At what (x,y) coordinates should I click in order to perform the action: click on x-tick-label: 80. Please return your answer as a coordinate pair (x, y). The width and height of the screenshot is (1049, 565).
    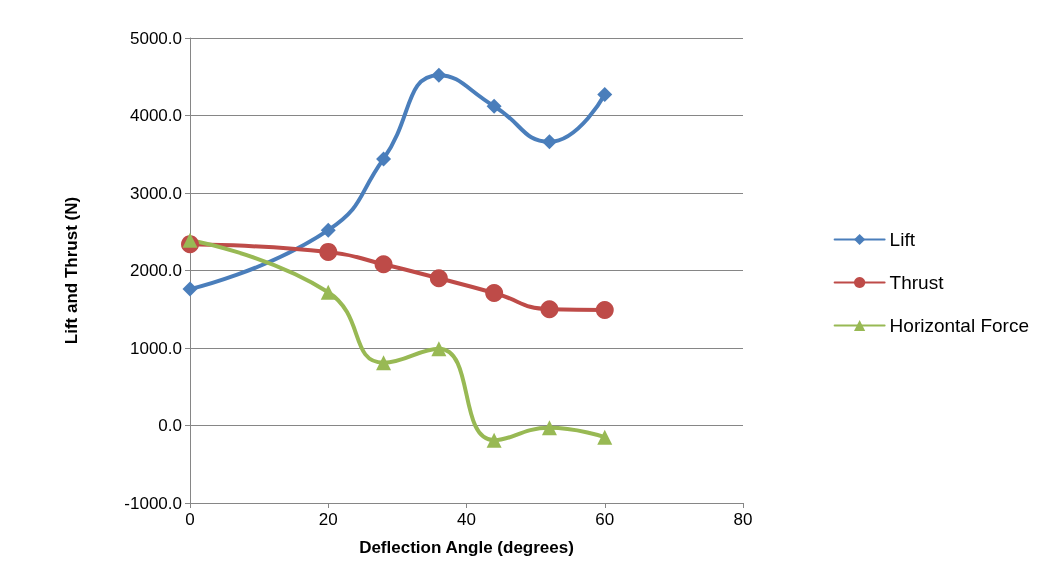
    Looking at the image, I should click on (743, 519).